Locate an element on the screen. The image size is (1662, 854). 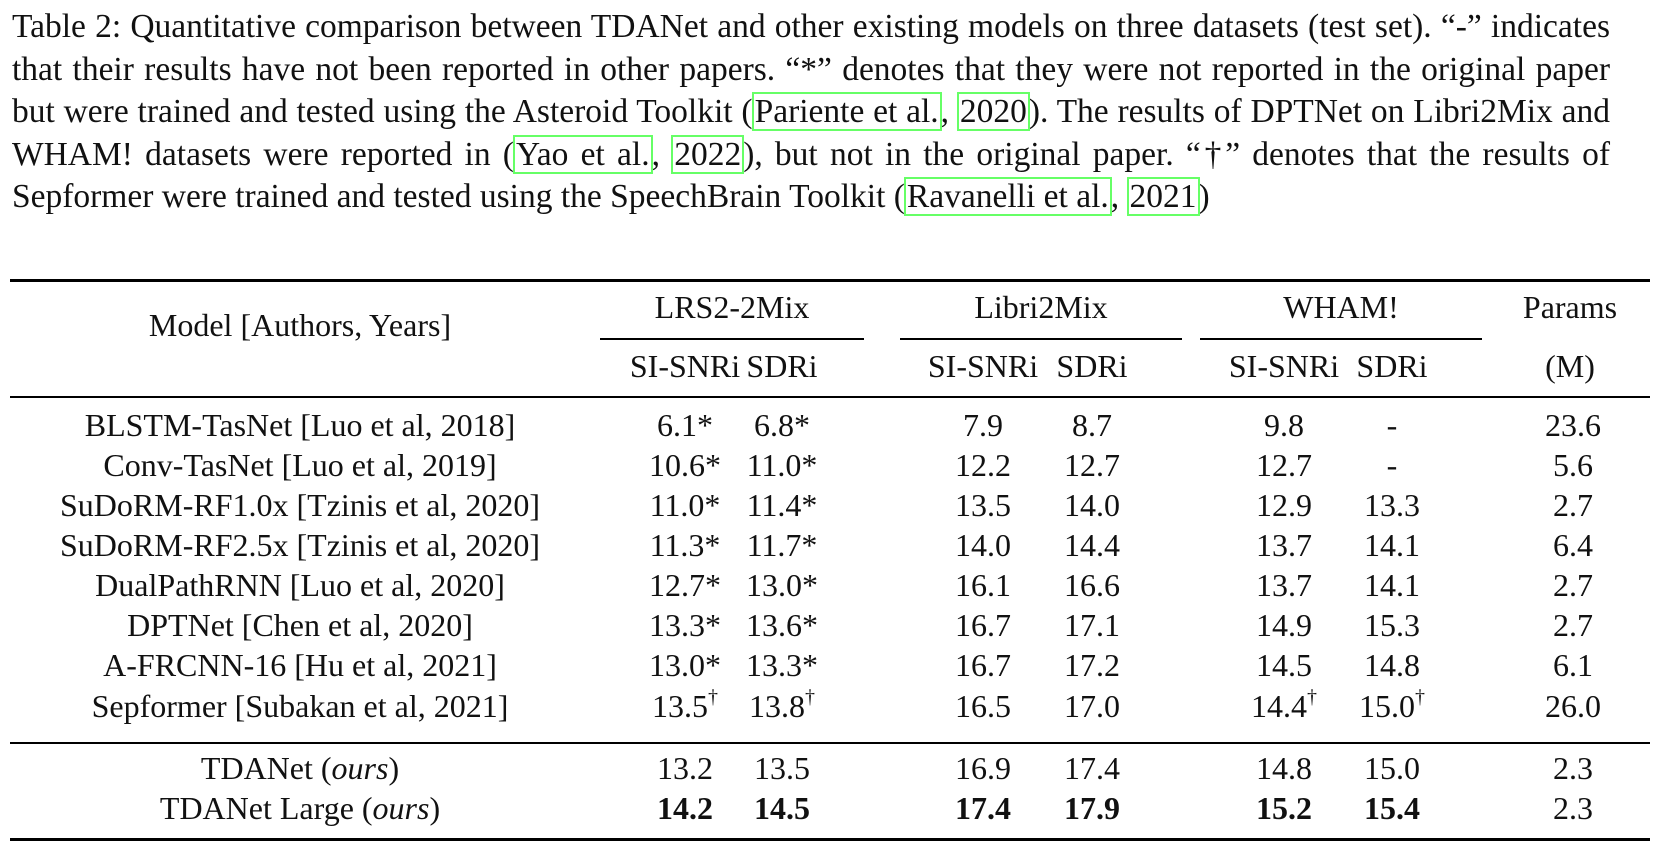
table-cell: 11.3* is located at coordinates (685, 545).